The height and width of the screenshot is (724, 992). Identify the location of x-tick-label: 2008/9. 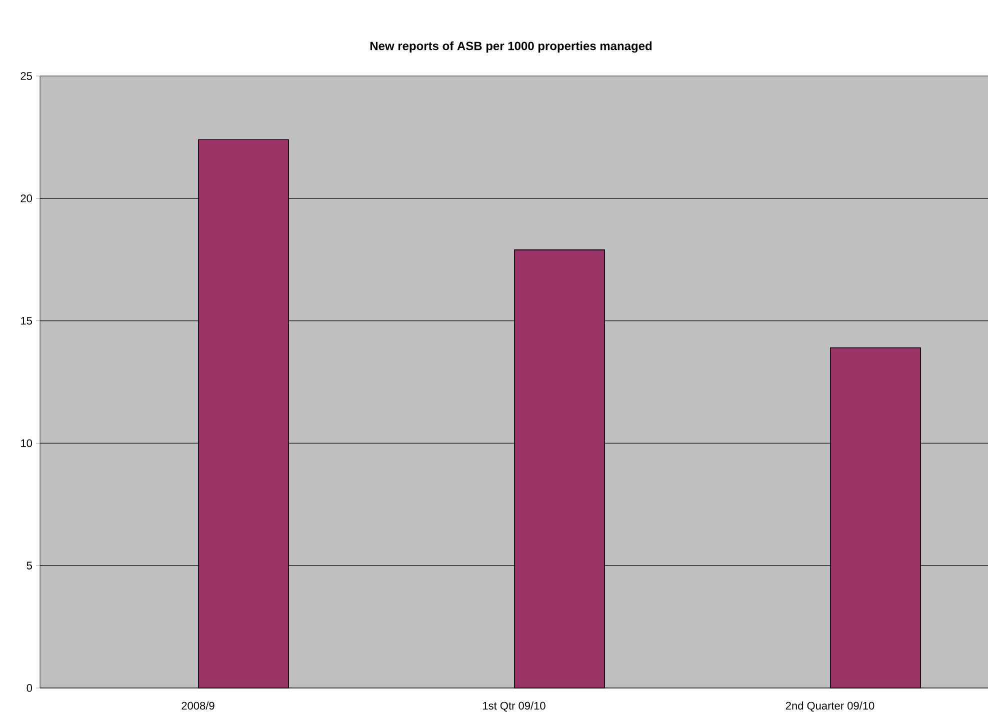
(198, 706).